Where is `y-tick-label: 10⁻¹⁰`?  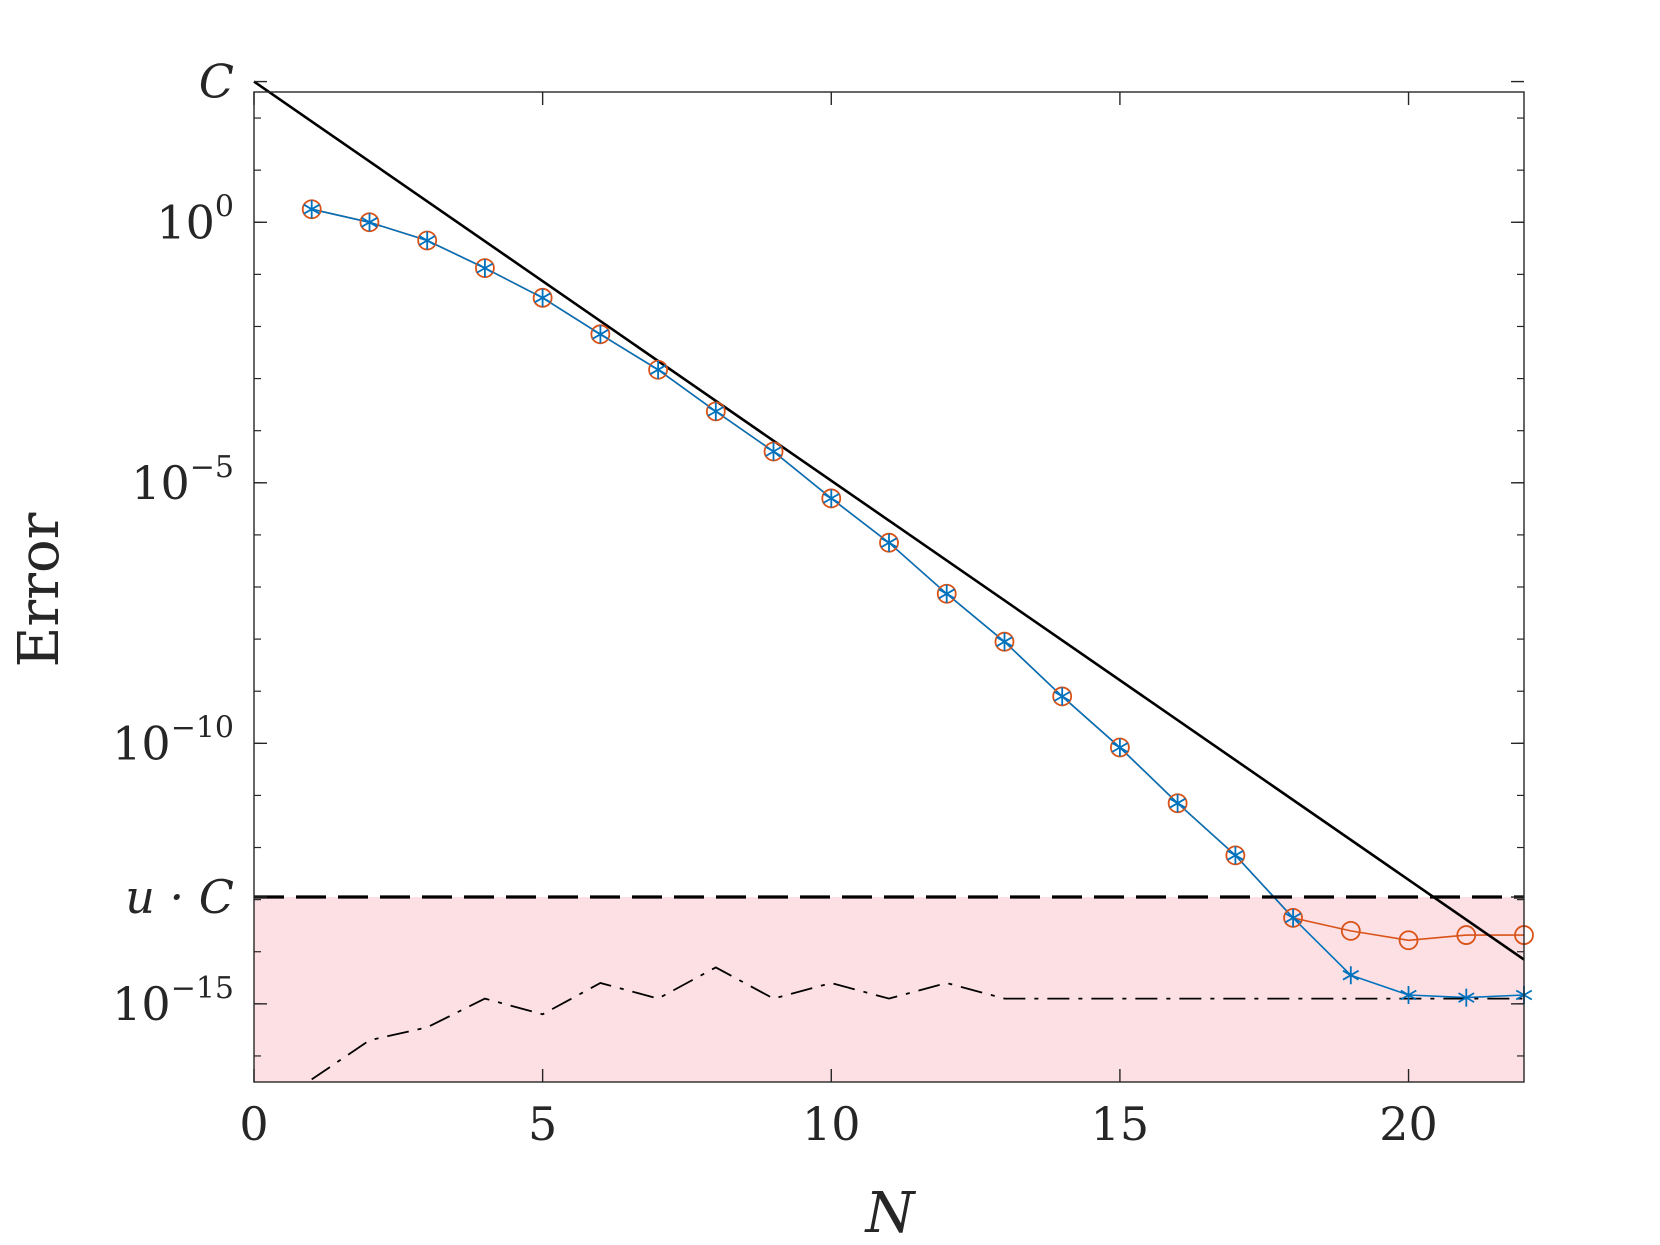 y-tick-label: 10⁻¹⁰ is located at coordinates (173, 740).